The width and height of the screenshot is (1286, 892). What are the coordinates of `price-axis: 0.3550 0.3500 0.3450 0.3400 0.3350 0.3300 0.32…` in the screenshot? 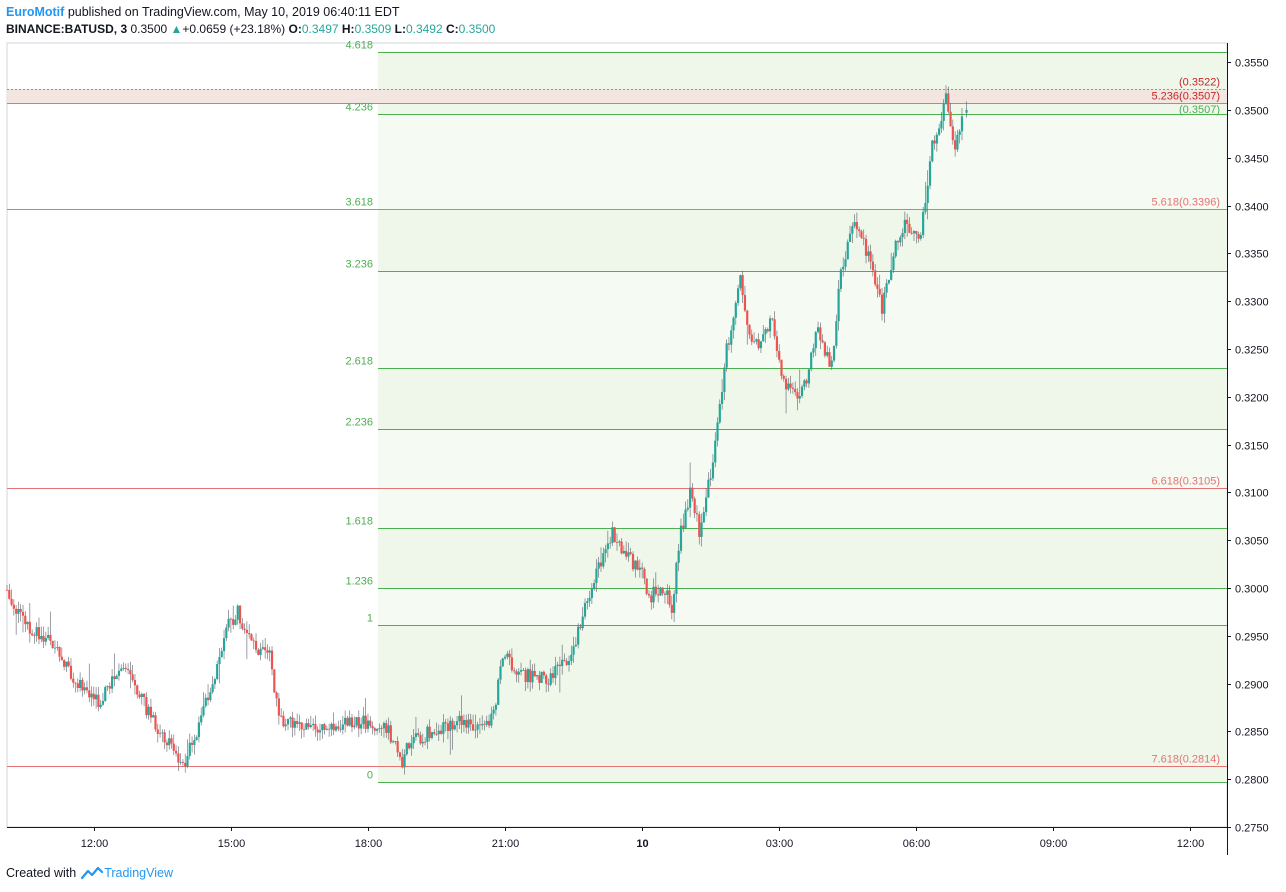 It's located at (1248, 446).